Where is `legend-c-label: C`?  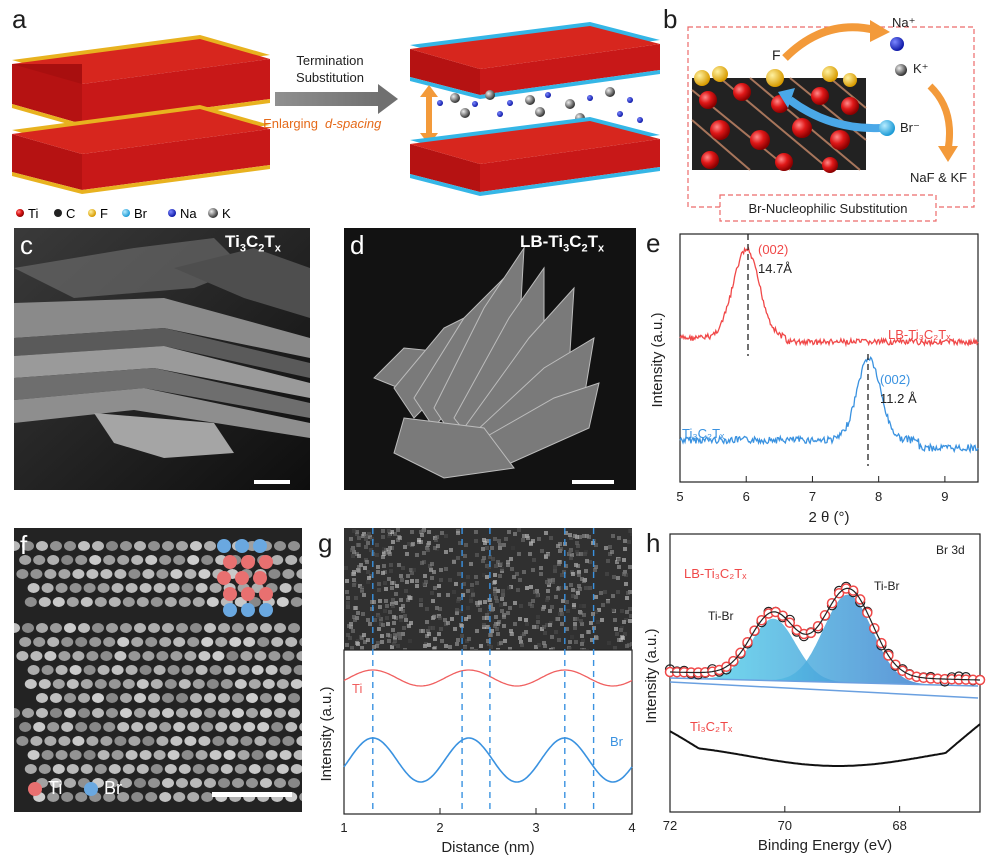
legend-c-label: C is located at coordinates (70, 213).